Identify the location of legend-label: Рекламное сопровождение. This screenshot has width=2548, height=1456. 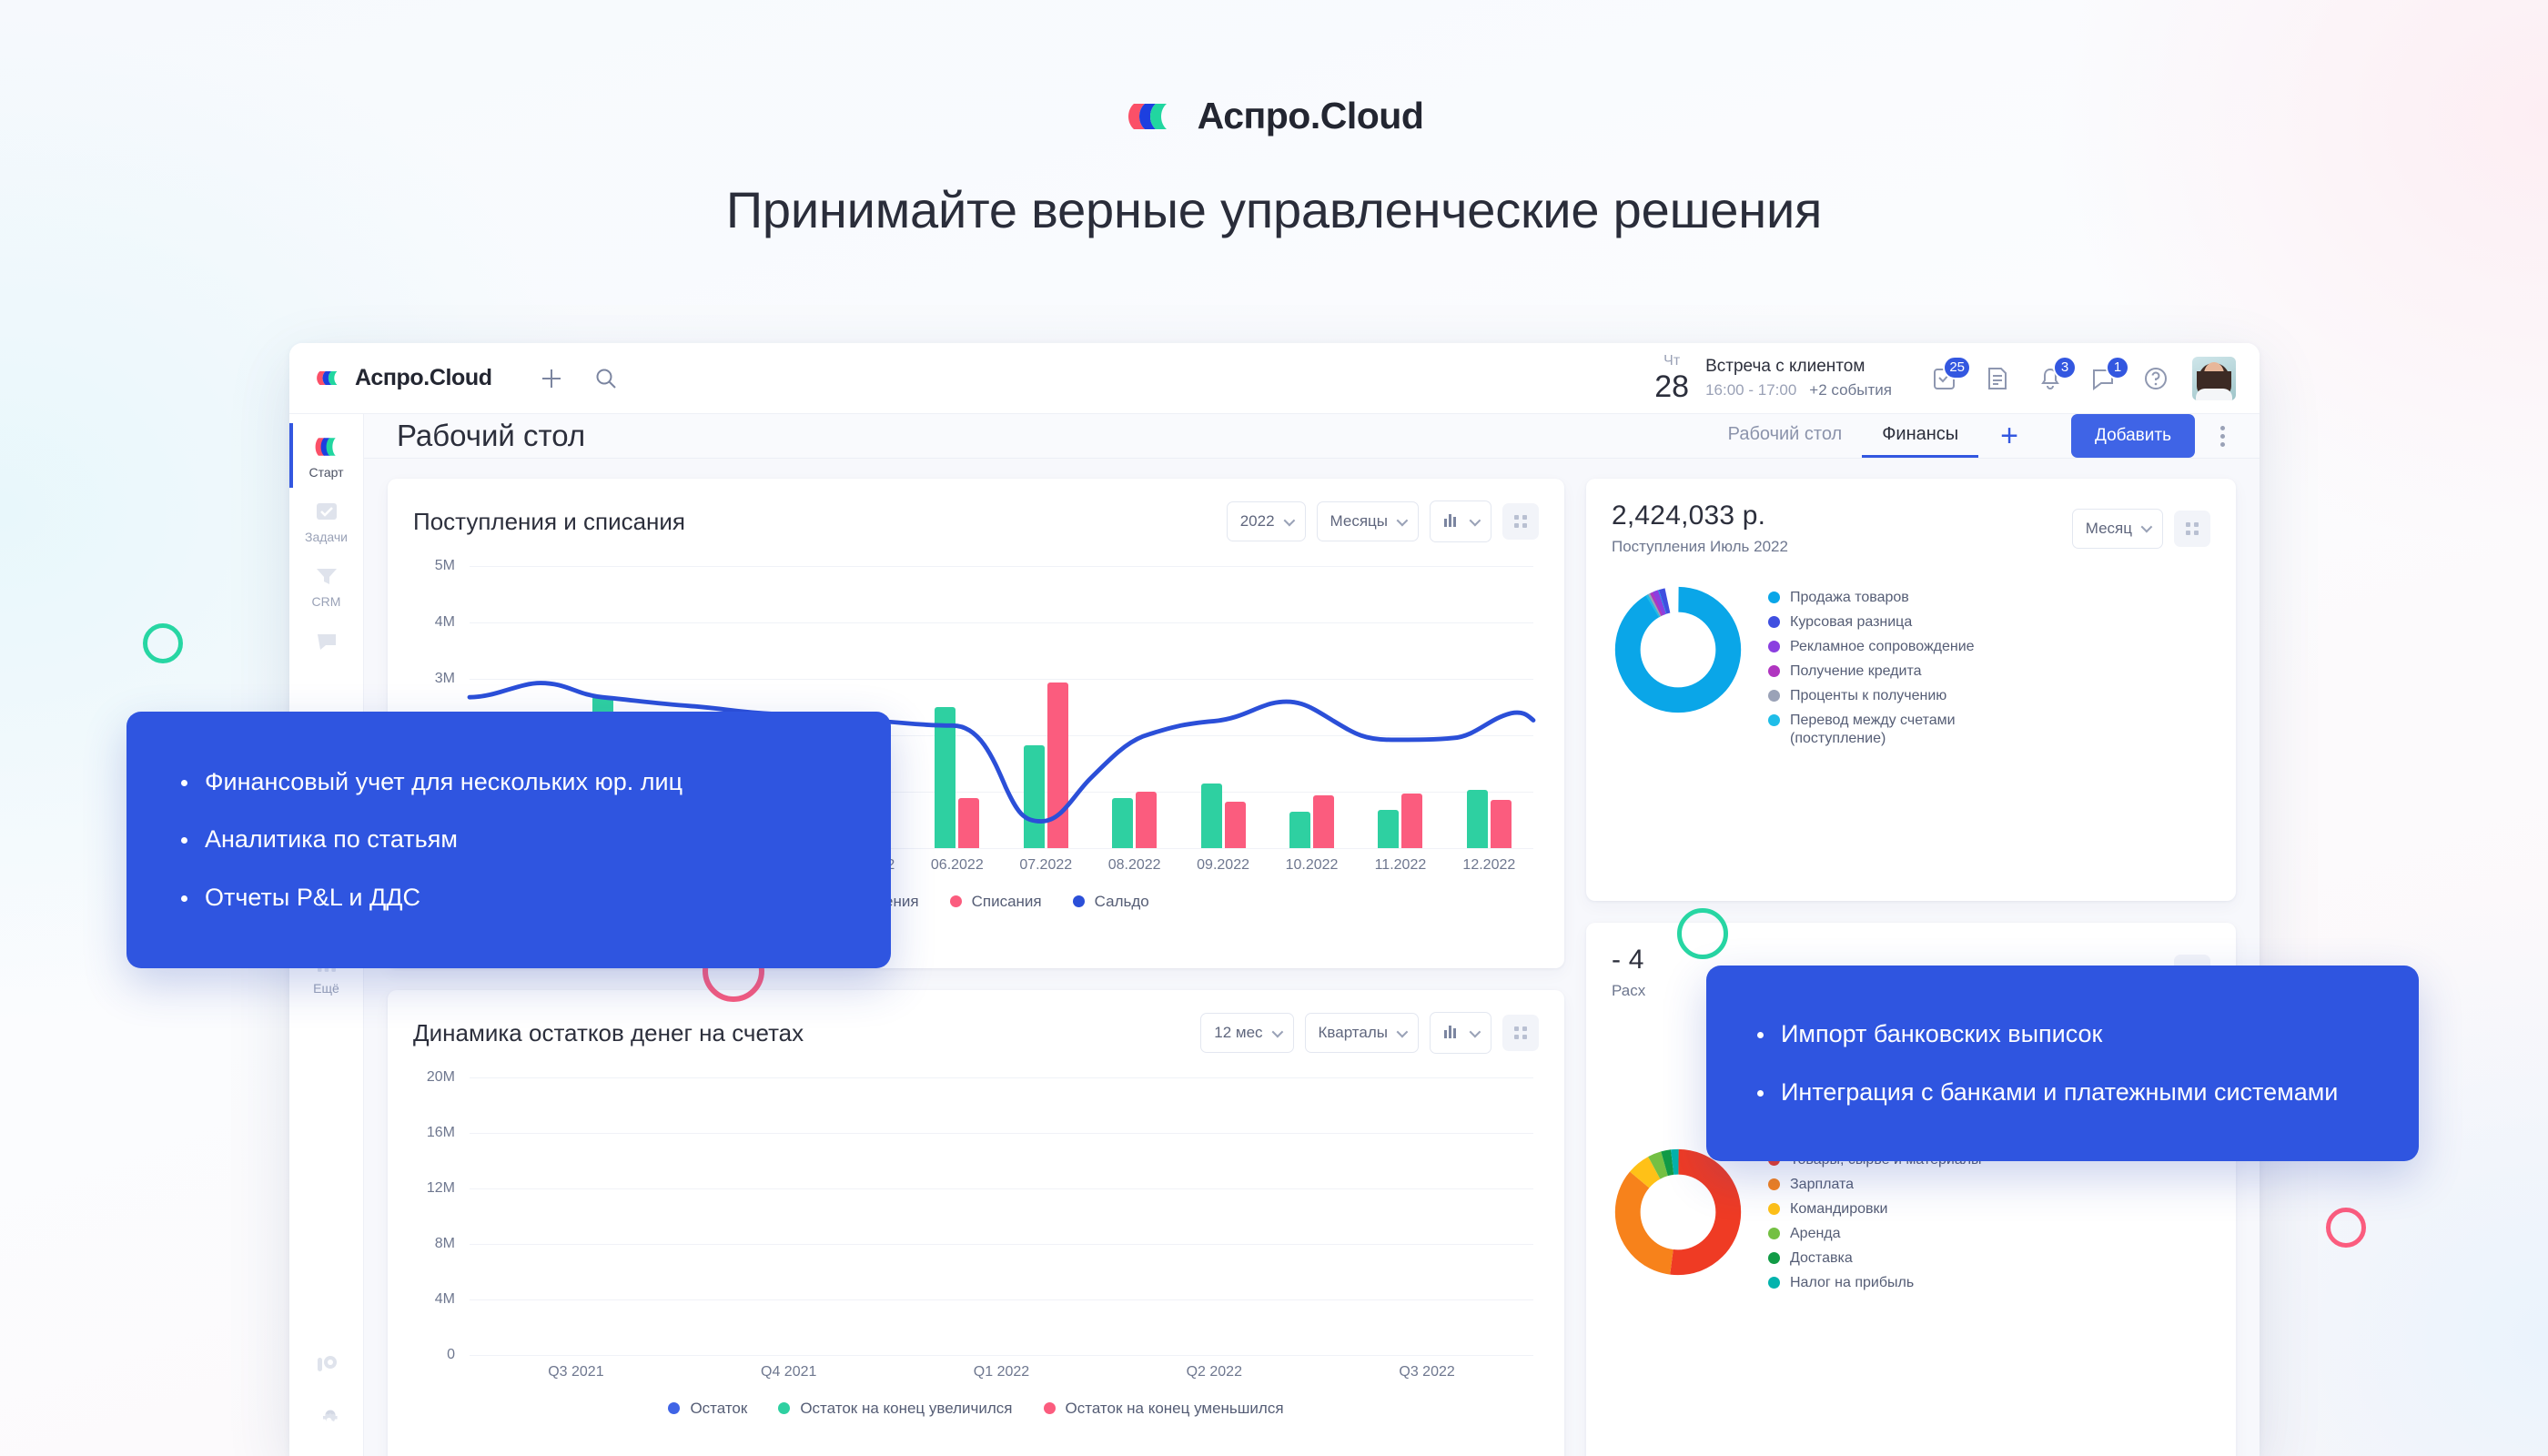
(1883, 647).